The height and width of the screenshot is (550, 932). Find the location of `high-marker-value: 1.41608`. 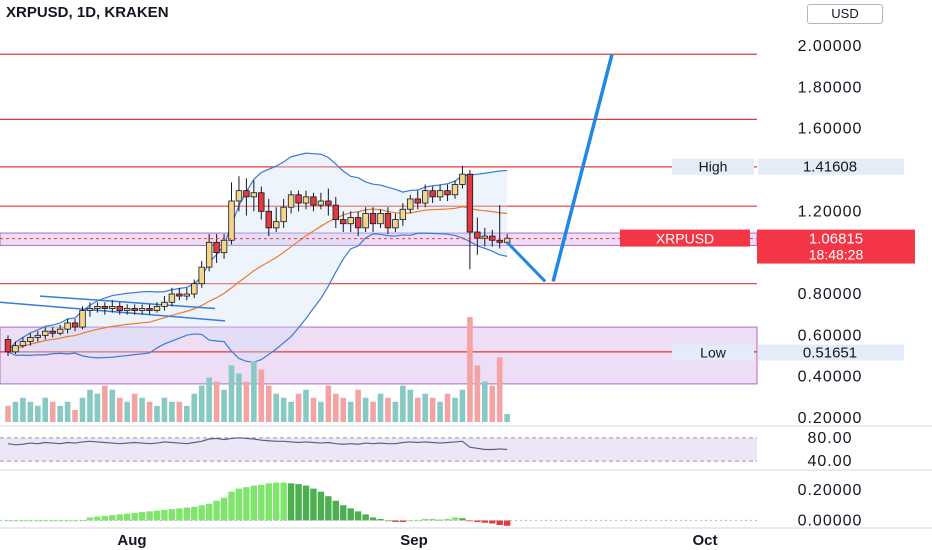

high-marker-value: 1.41608 is located at coordinates (830, 167).